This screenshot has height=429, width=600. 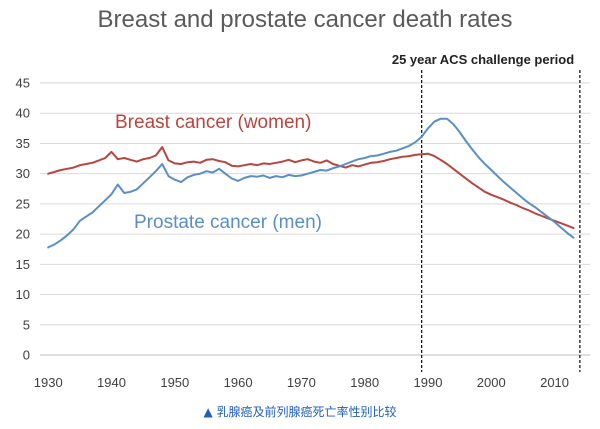 I want to click on y-tick-label-10: 10, so click(x=23, y=294).